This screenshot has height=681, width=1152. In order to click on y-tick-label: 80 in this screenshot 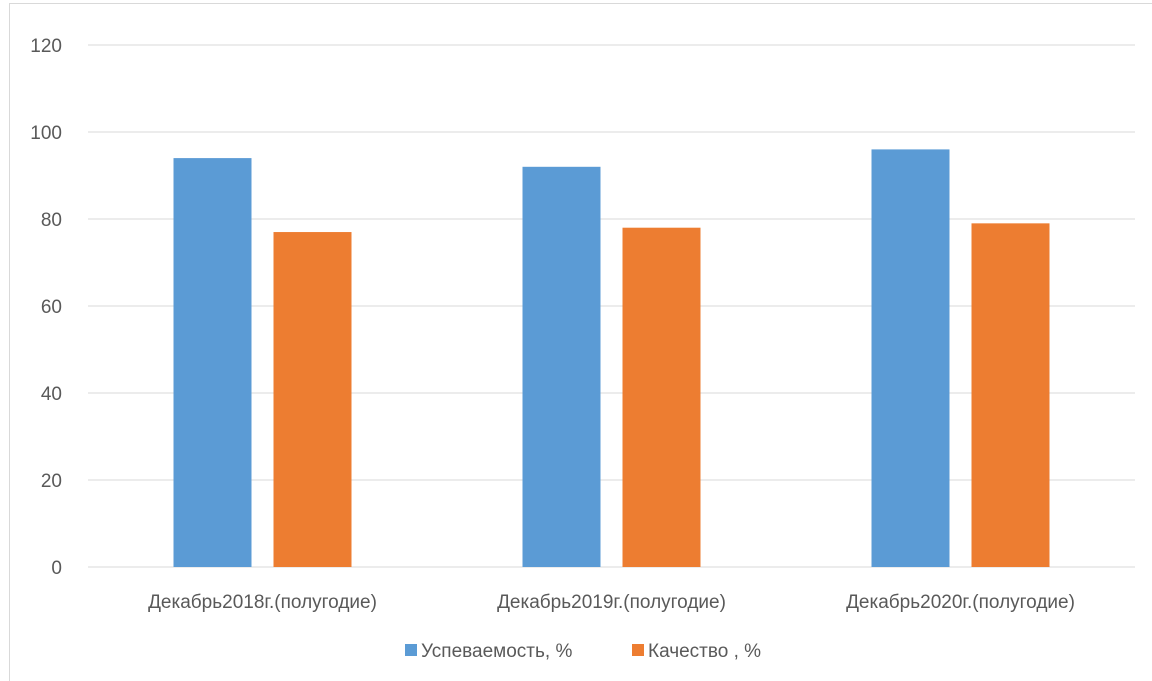, I will do `click(51, 220)`.